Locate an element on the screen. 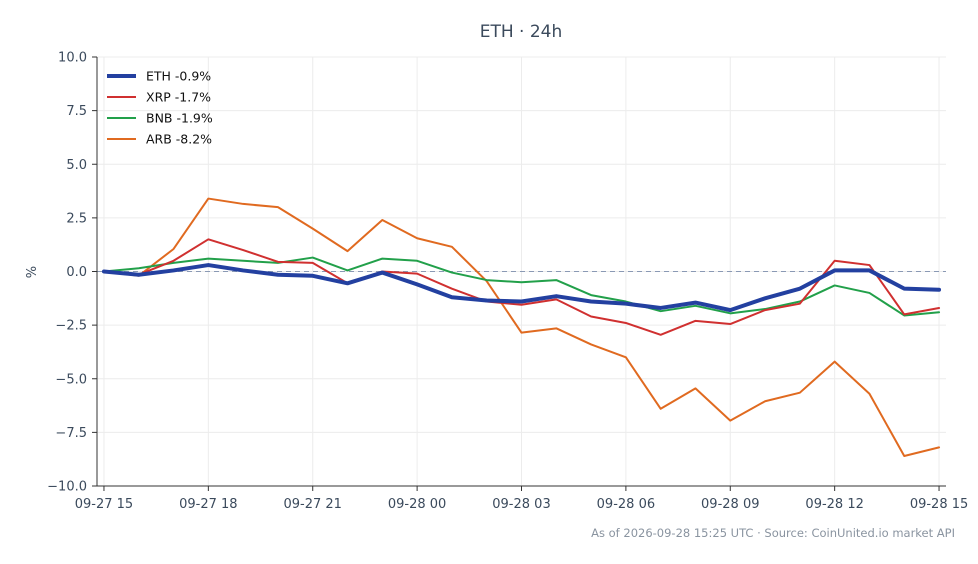  series-line-bnb is located at coordinates (521, 286).